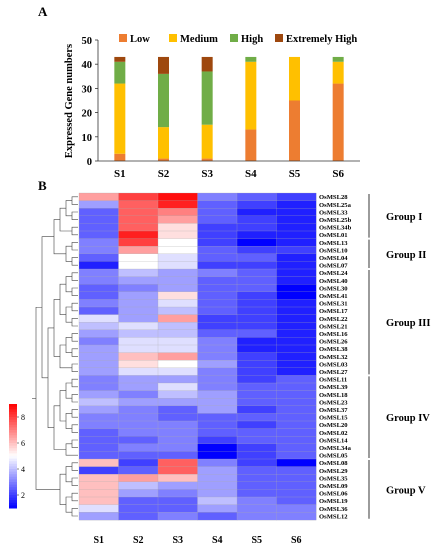  What do you see at coordinates (333, 463) in the screenshot?
I see `row-label: OsMSL08` at bounding box center [333, 463].